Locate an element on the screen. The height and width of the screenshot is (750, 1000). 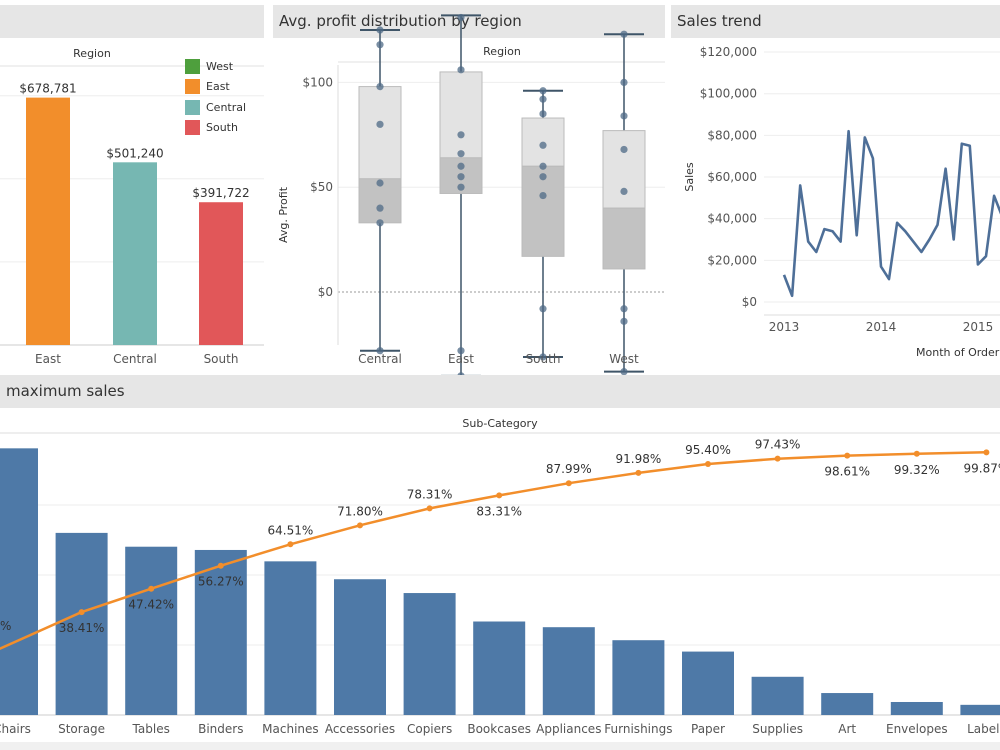
bar-art is located at coordinates (847, 704).